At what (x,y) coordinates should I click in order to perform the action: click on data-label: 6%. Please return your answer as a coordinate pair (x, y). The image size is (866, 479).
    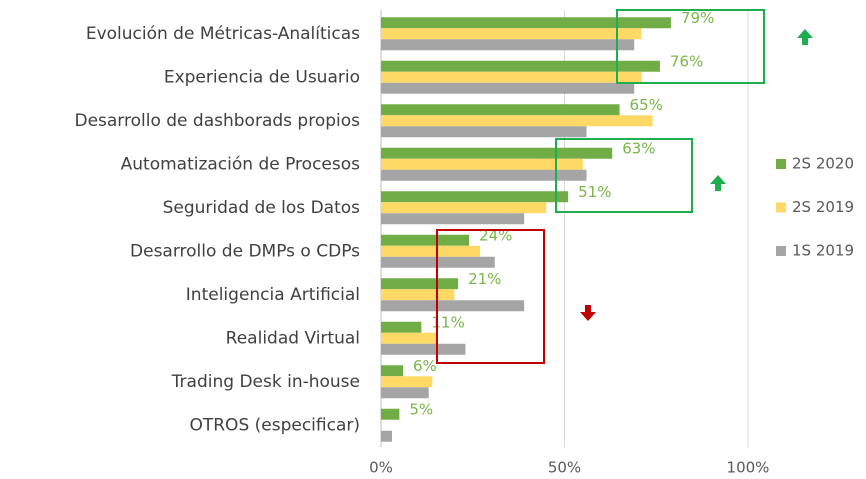
    Looking at the image, I should click on (425, 366).